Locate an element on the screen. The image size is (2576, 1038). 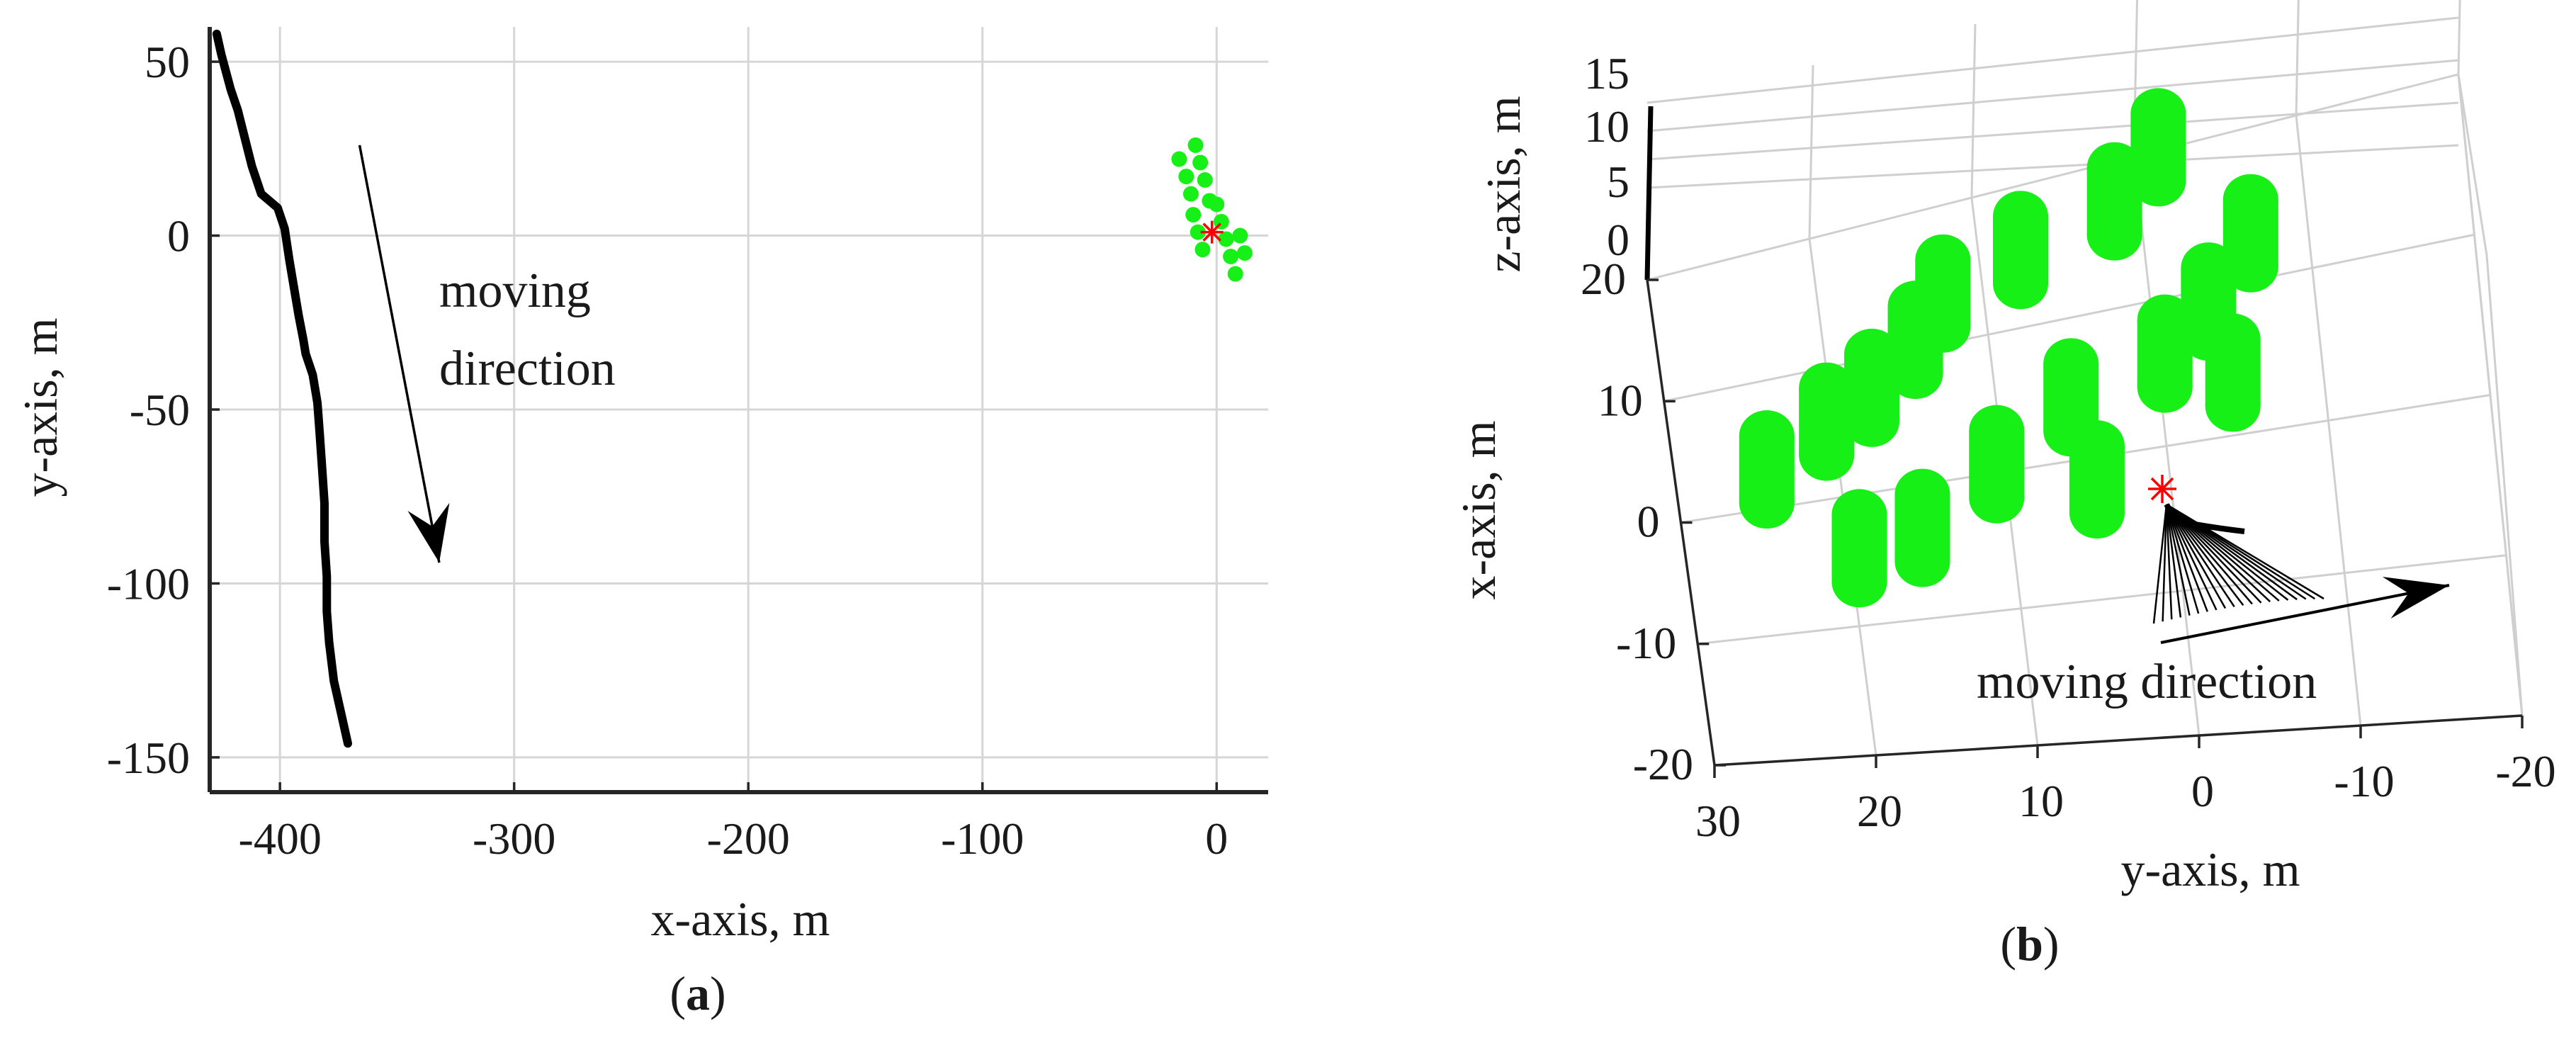
panel-b-z-axis-label: z-axis, m is located at coordinates (1503, 184).